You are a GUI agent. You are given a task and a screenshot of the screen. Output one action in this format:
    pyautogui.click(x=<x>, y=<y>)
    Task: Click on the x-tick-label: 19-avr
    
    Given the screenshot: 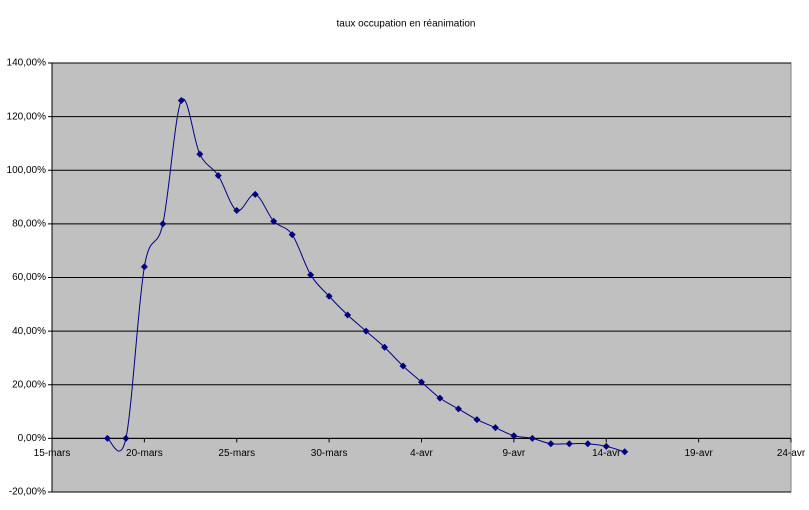 What is the action you would take?
    pyautogui.click(x=698, y=453)
    